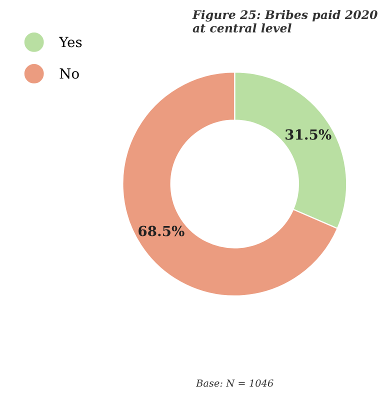 The image size is (385, 400). What do you see at coordinates (161, 231) in the screenshot?
I see `data-label: 68.5%` at bounding box center [161, 231].